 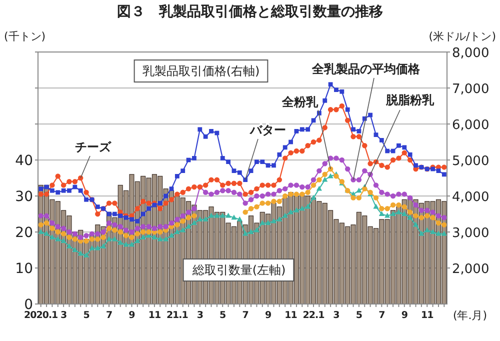 What do you see at coordinates (238, 270) in the screenshot?
I see `annotation: 総取引数量(左軸)` at bounding box center [238, 270].